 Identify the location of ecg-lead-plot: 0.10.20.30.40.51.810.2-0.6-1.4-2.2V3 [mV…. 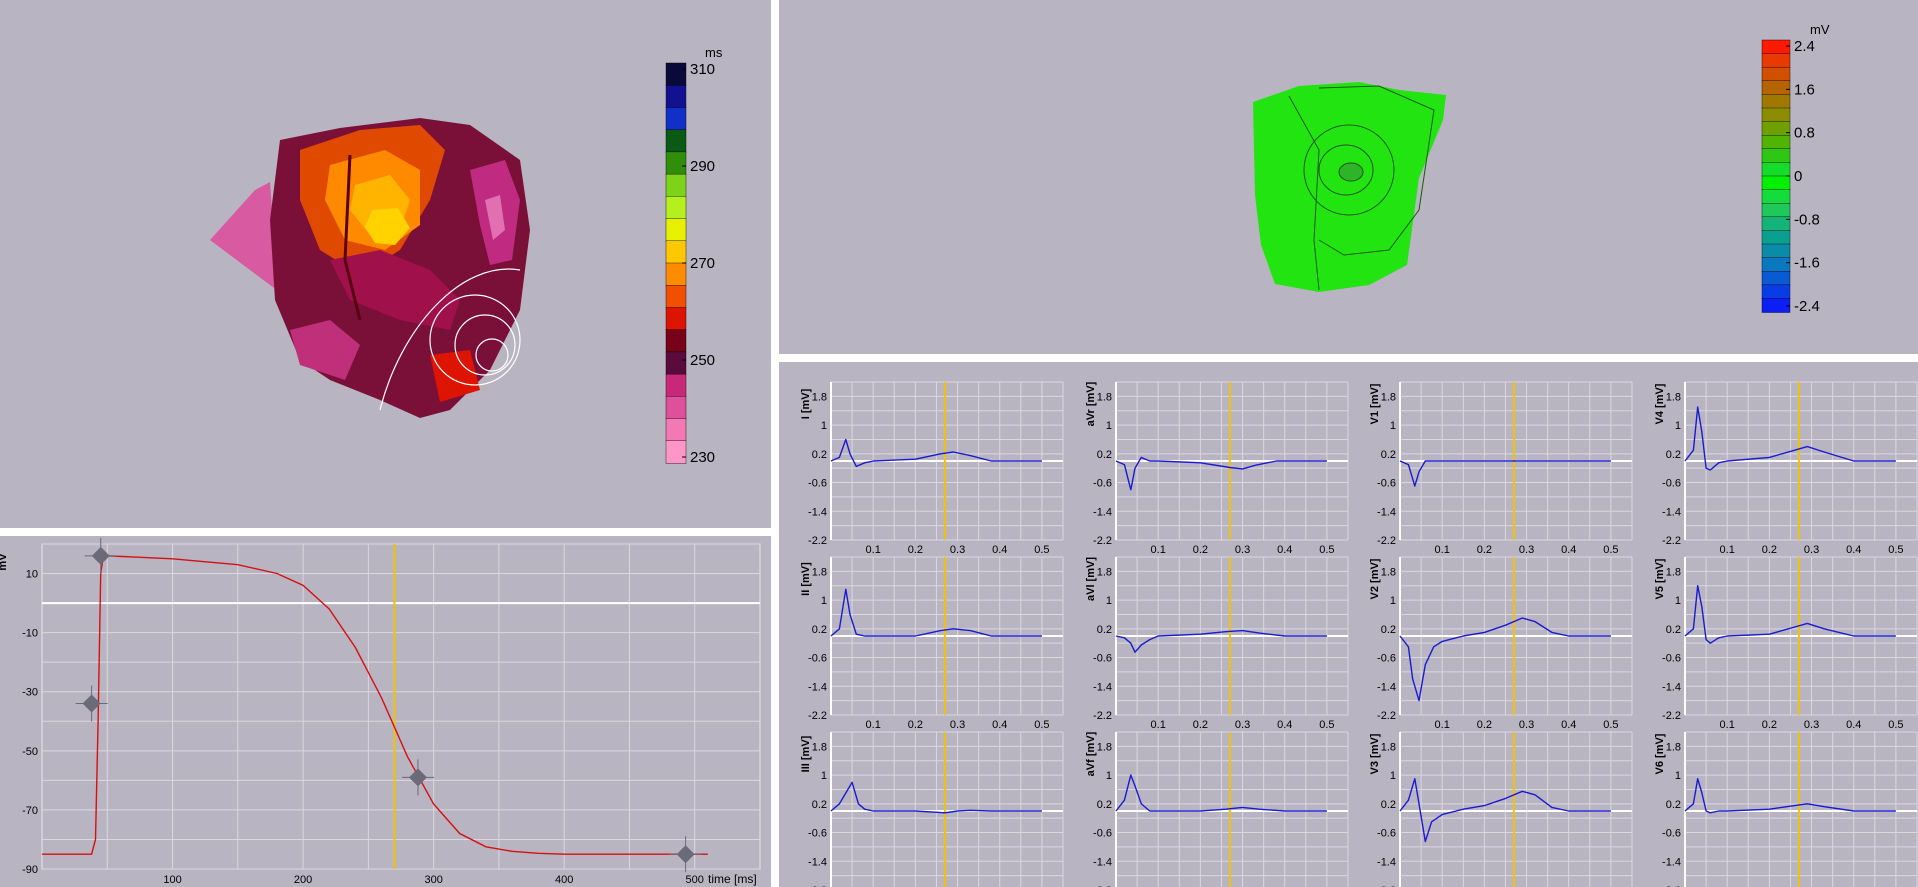
(1501, 809).